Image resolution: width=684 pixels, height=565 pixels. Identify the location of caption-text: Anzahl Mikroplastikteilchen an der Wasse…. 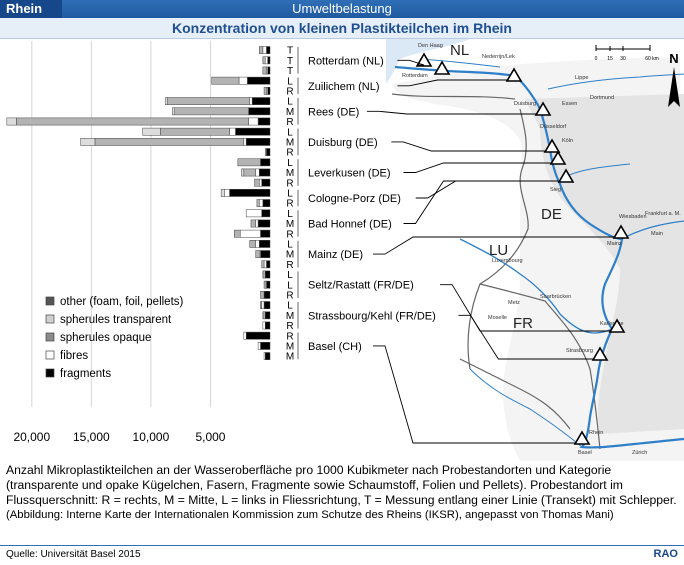
(341, 485).